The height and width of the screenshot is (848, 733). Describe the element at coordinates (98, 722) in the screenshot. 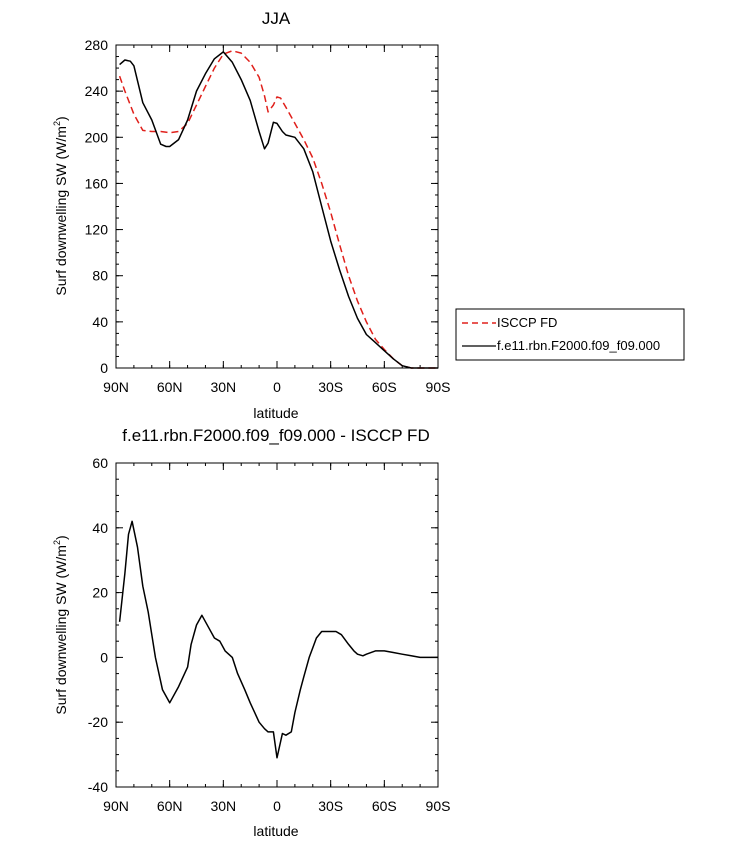

I see `y-tick-label: -20` at that location.